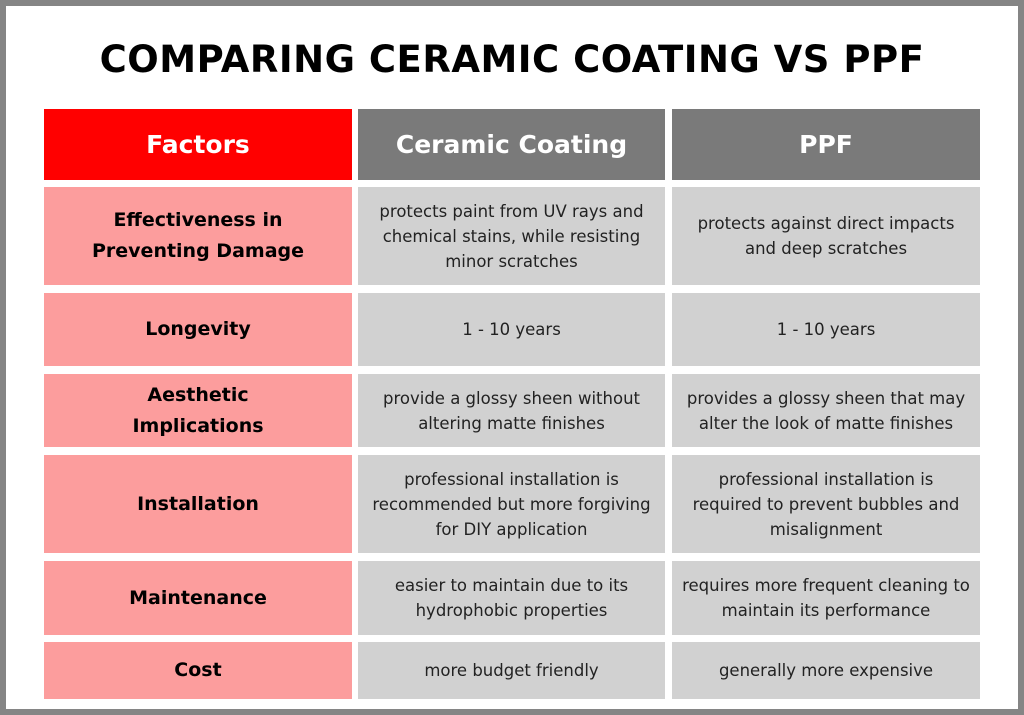 This screenshot has width=1024, height=715. Describe the element at coordinates (198, 598) in the screenshot. I see `factor-cell: Maintenance` at that location.